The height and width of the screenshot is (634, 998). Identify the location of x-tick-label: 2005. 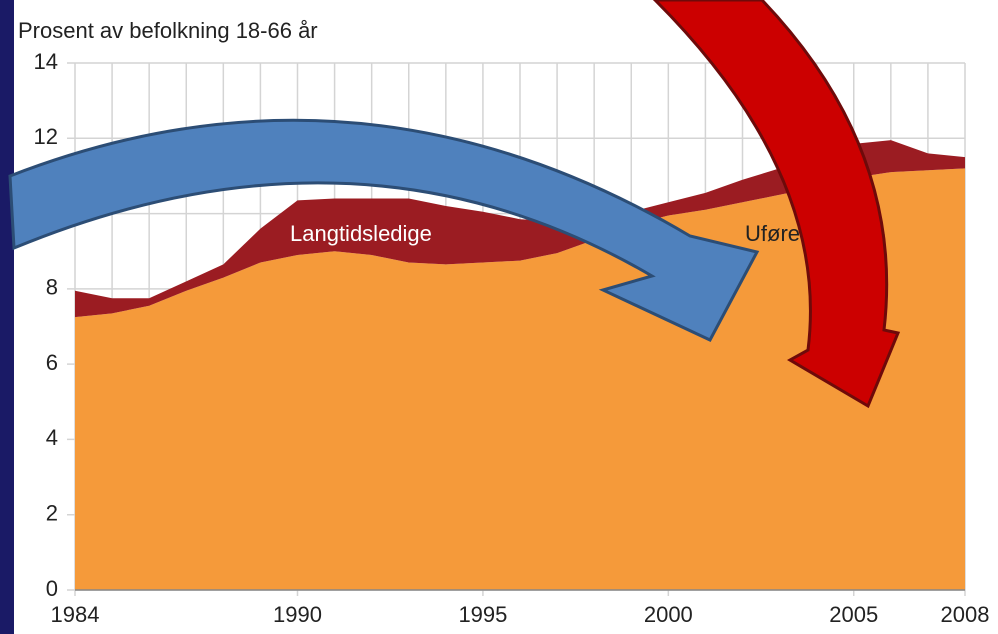
(853, 614).